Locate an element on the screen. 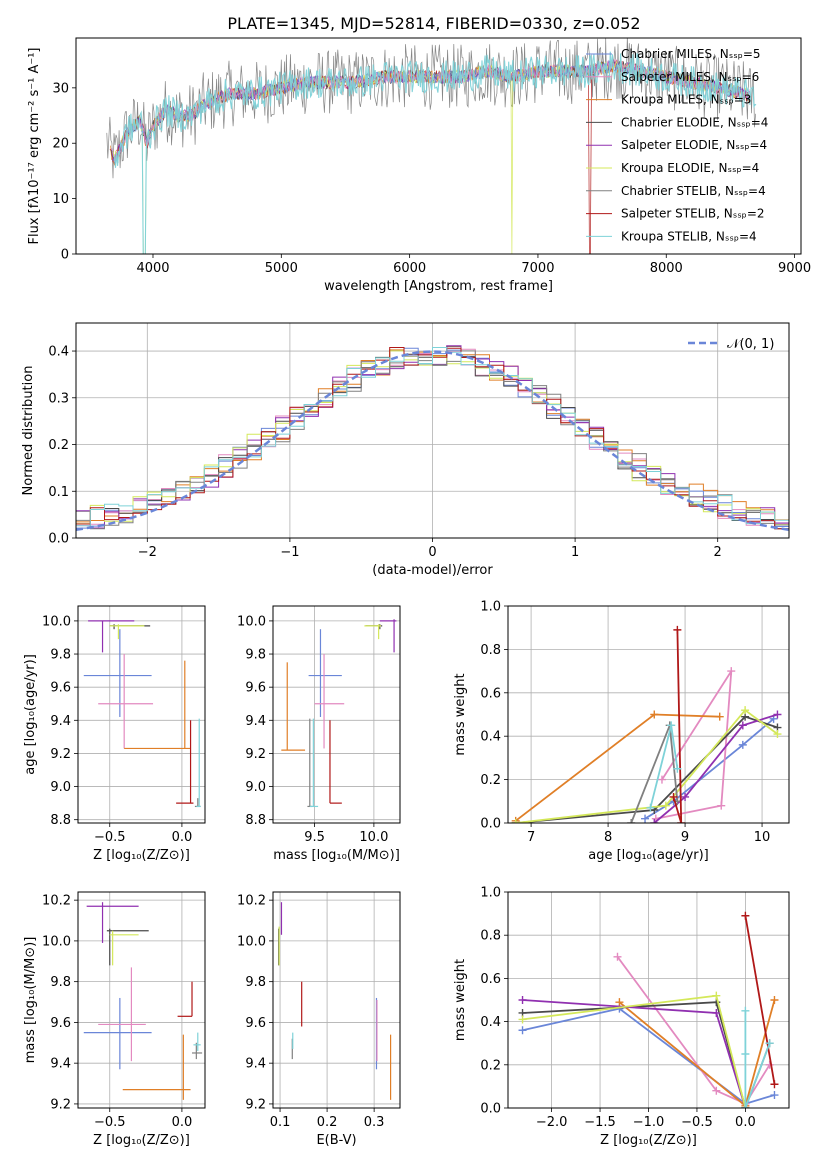  x-tick-label: 6000 is located at coordinates (409, 268).